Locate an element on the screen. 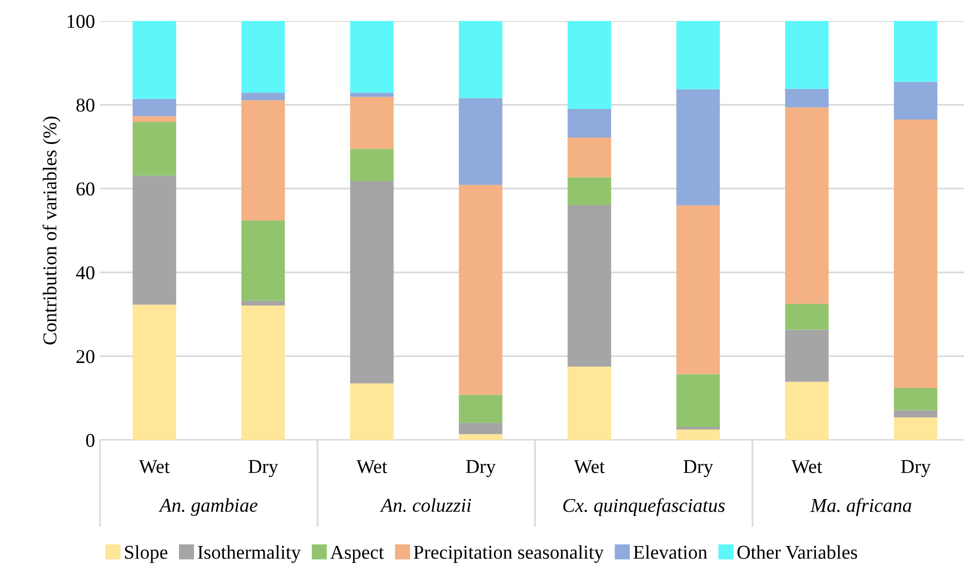 This screenshot has width=964, height=569. y-axis-title: Contribution of variables (%) is located at coordinates (51, 230).